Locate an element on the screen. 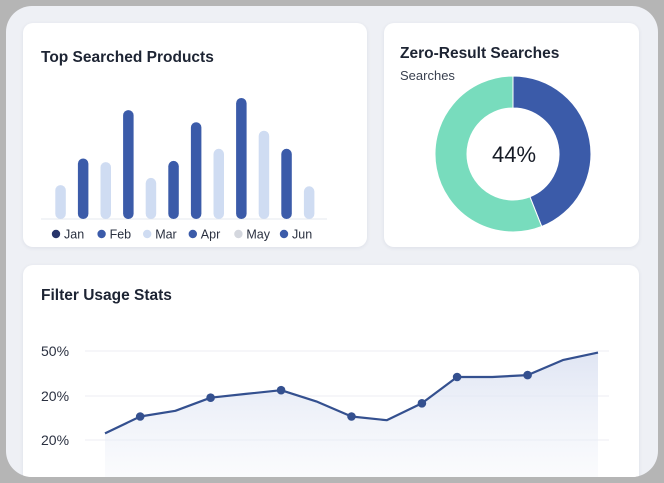 This screenshot has width=664, height=483. legend-dot-jan is located at coordinates (56, 234).